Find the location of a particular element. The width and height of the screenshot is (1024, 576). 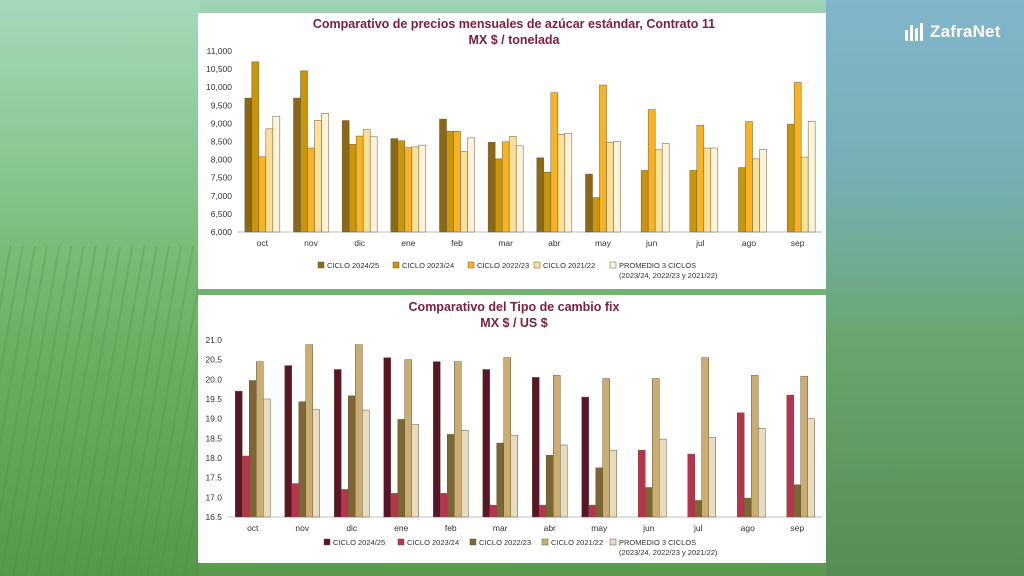

bar-3-oct is located at coordinates (253, 449).